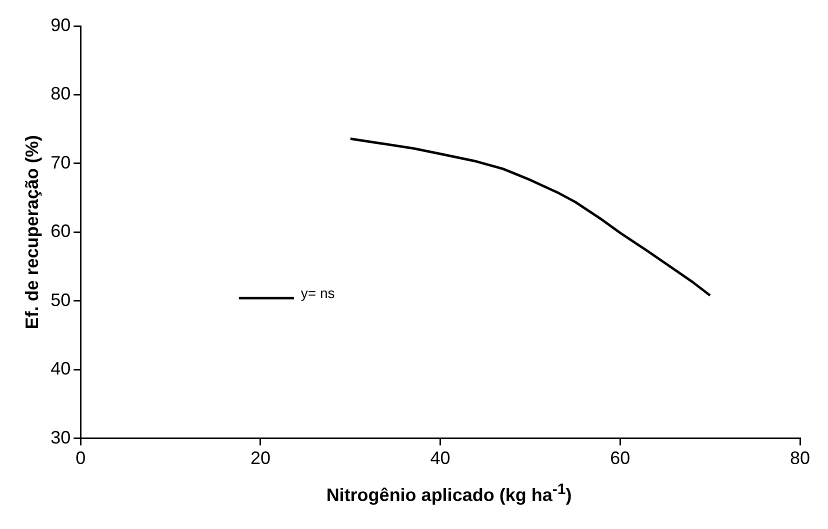 This screenshot has height=529, width=828. Describe the element at coordinates (60, 368) in the screenshot. I see `y-tick-label: 40` at that location.